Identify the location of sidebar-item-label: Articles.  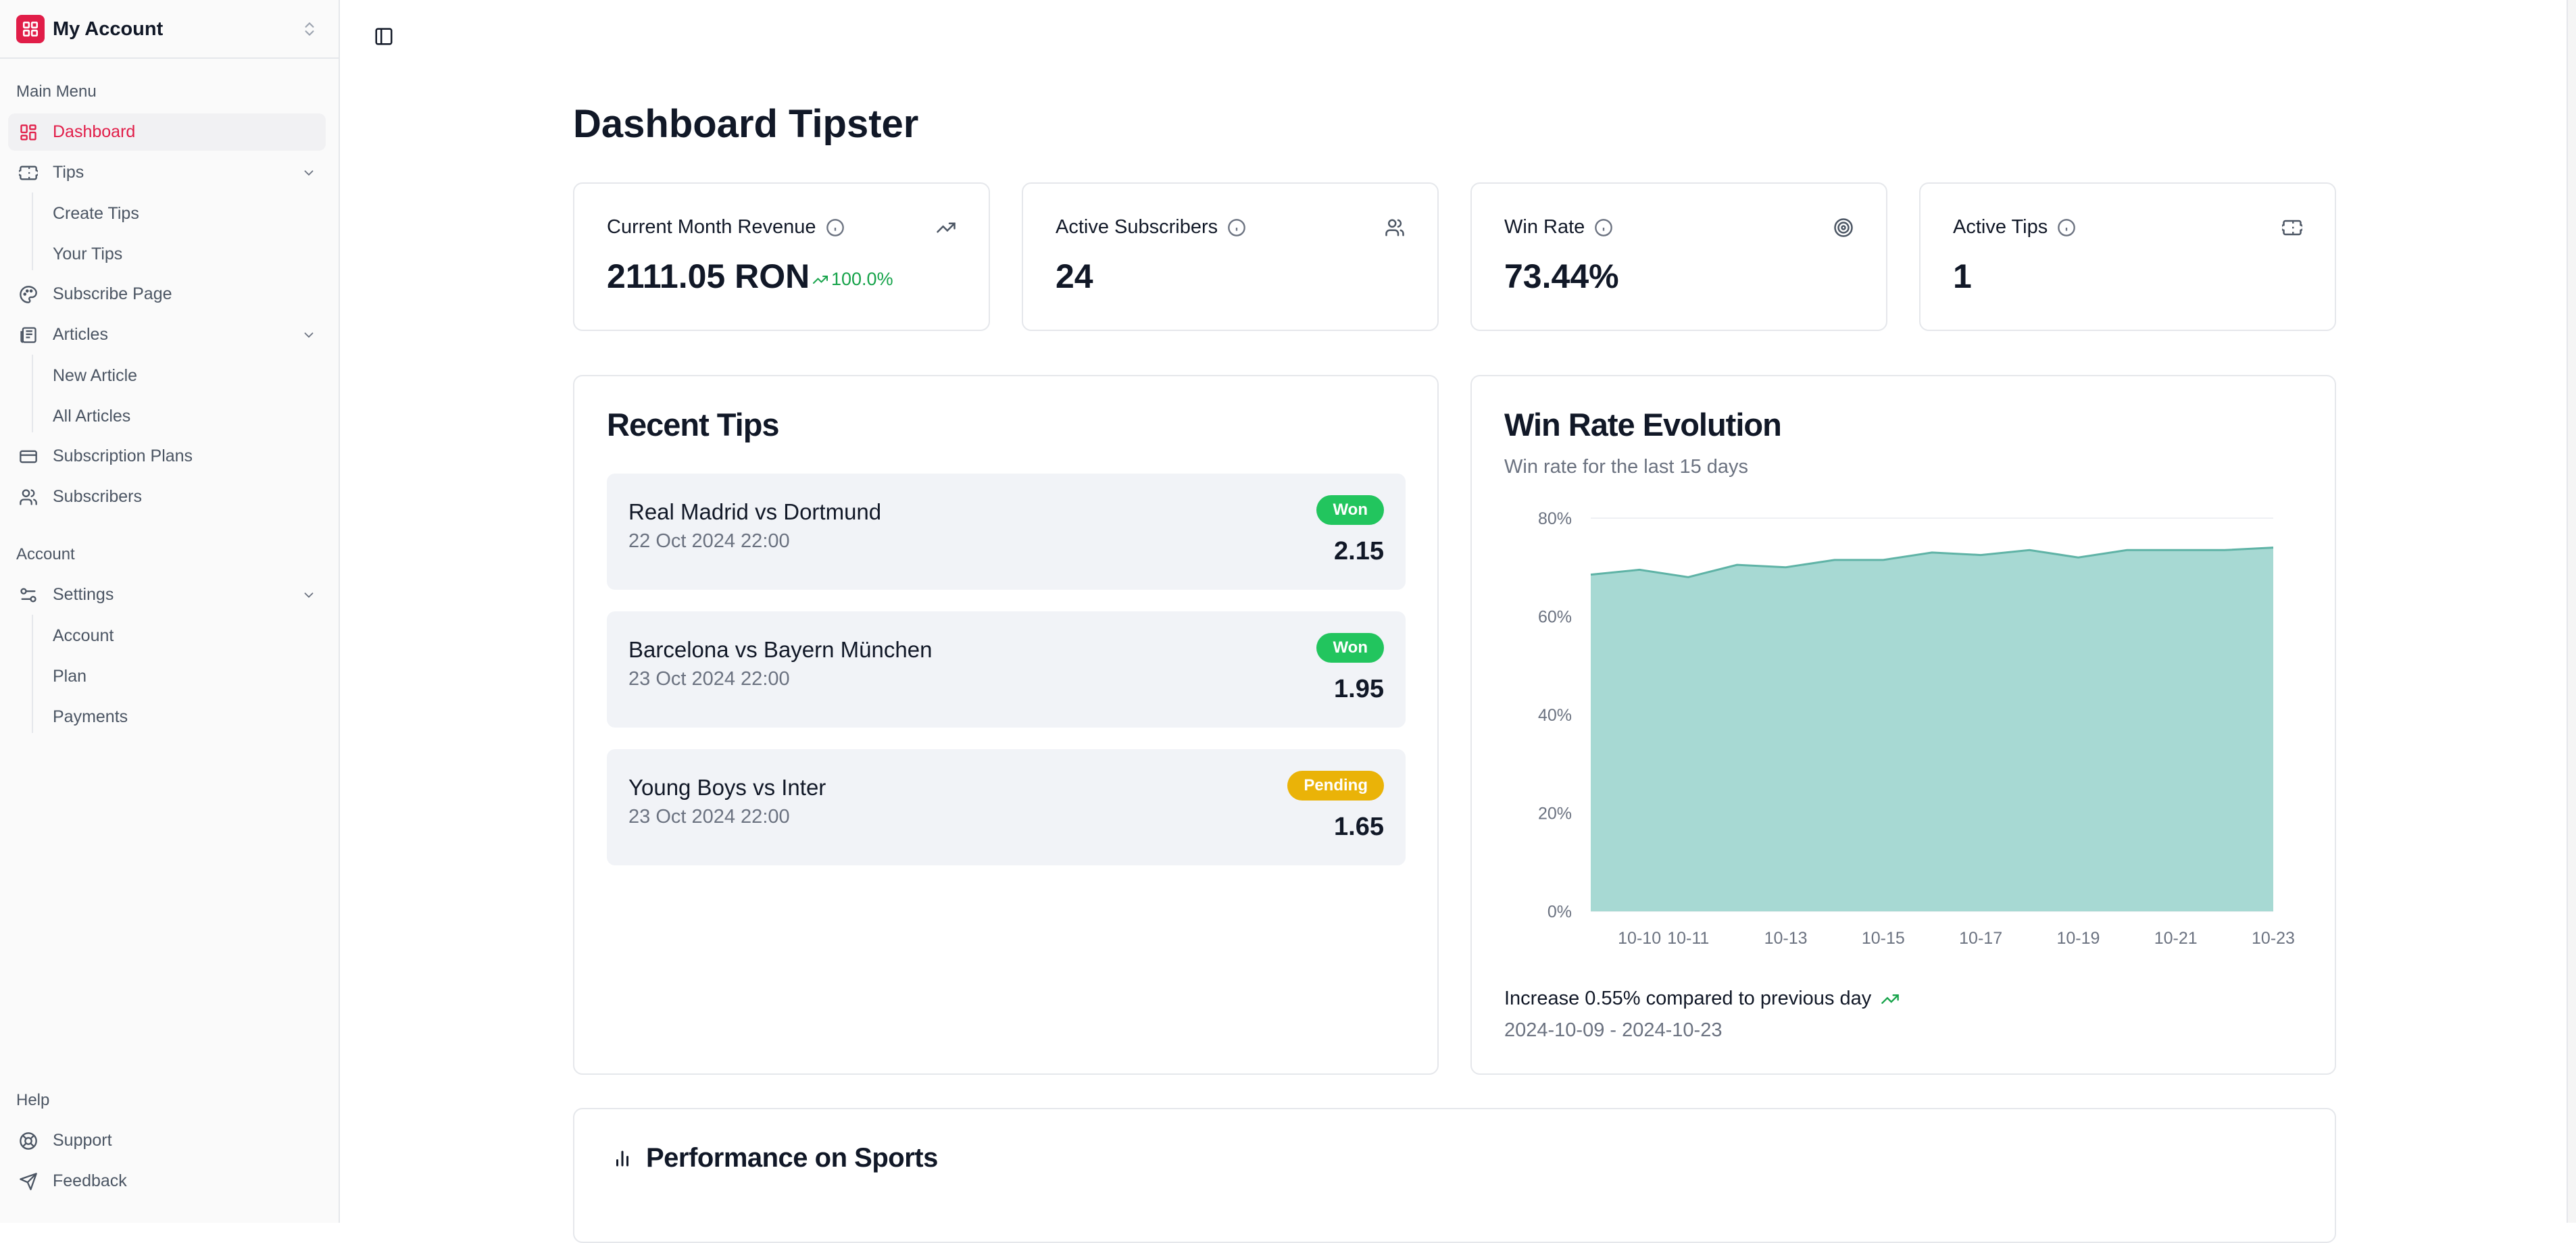
(81, 334).